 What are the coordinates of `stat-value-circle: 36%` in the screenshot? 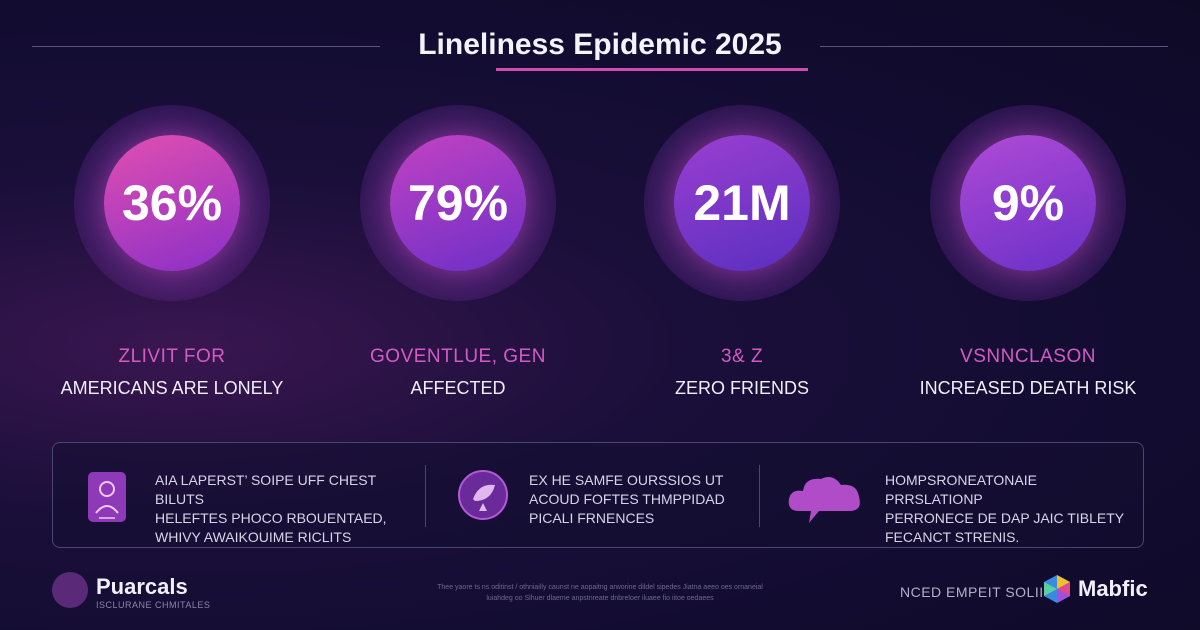 It's located at (172, 203).